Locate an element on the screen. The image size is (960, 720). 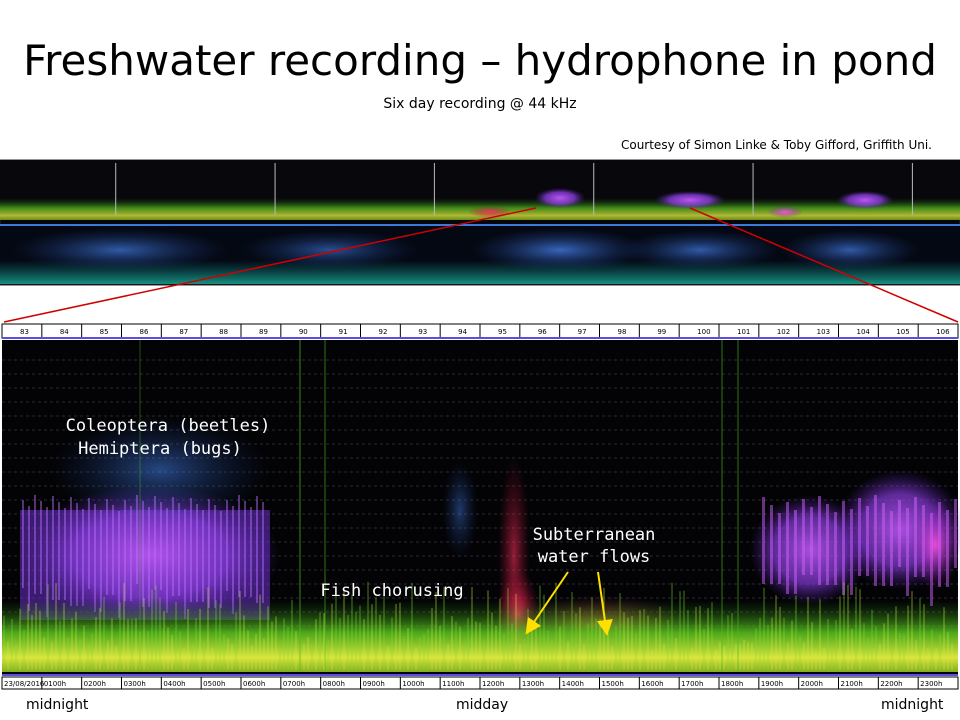
zoom-ruler-label: 93 is located at coordinates (422, 332).